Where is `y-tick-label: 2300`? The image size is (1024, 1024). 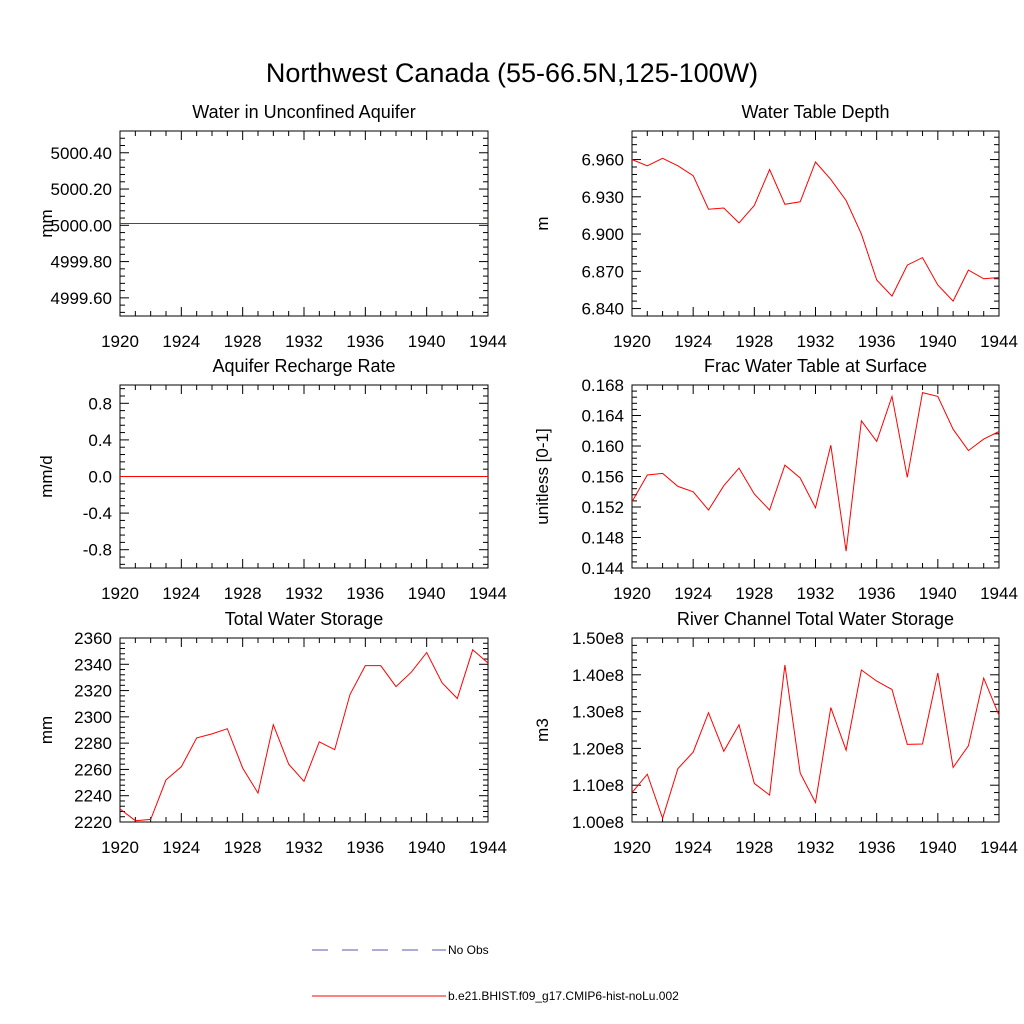 y-tick-label: 2300 is located at coordinates (93, 717).